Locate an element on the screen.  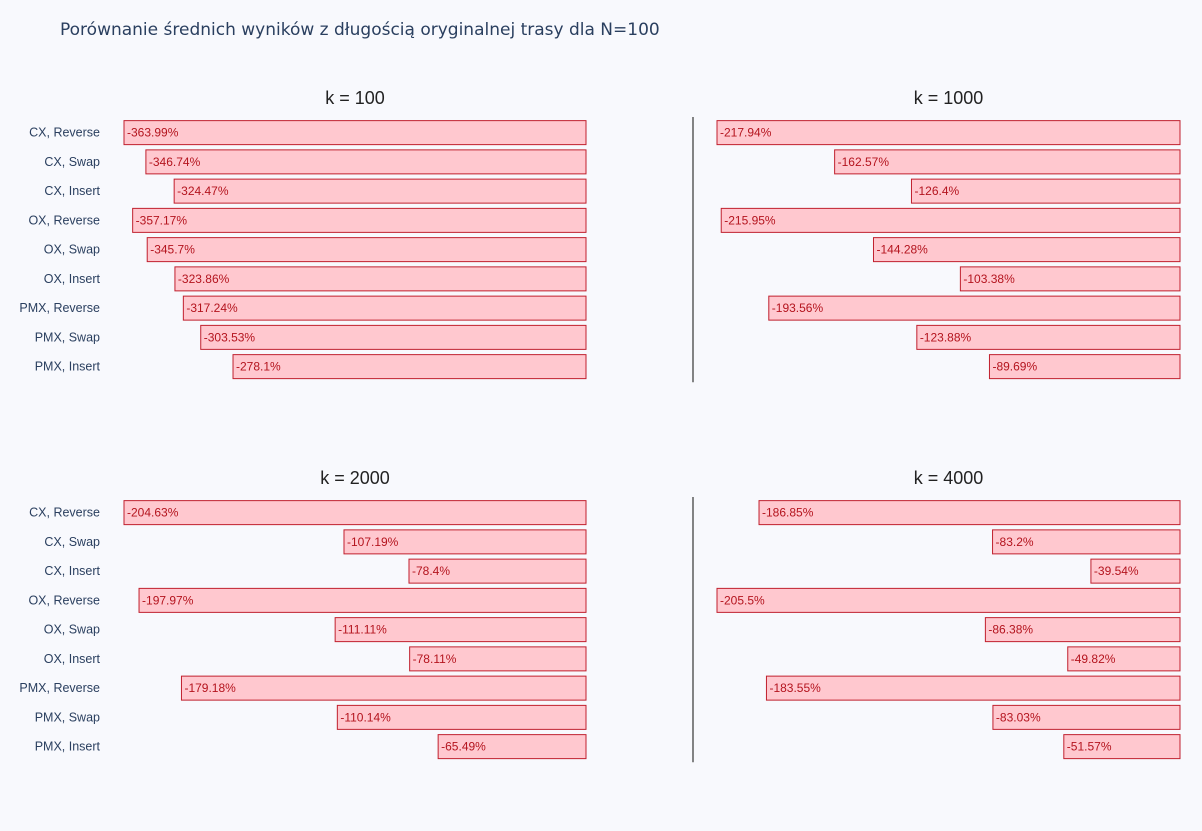
bar-value-label: -107.19% is located at coordinates (373, 542).